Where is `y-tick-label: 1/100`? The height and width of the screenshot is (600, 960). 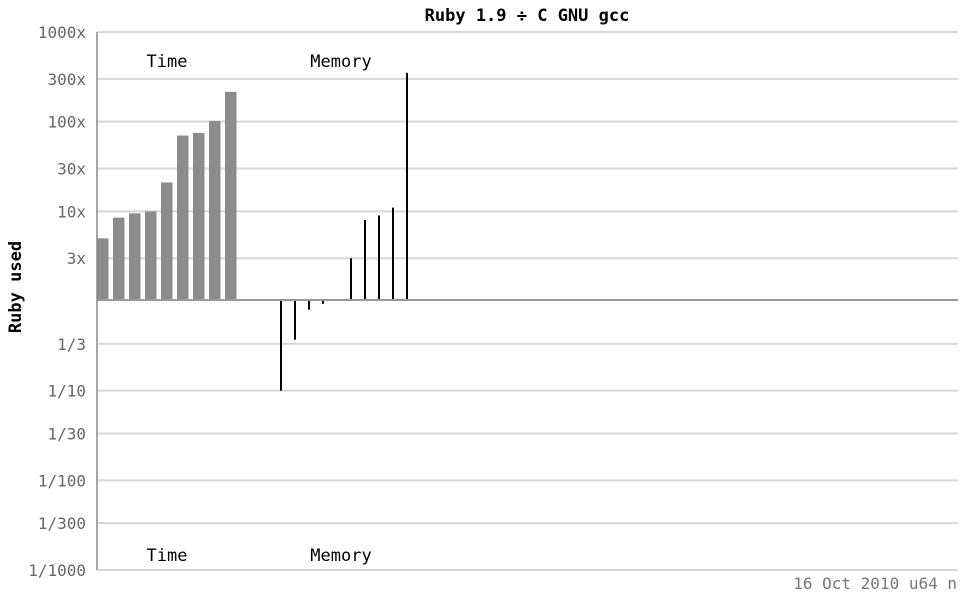 y-tick-label: 1/100 is located at coordinates (62, 480).